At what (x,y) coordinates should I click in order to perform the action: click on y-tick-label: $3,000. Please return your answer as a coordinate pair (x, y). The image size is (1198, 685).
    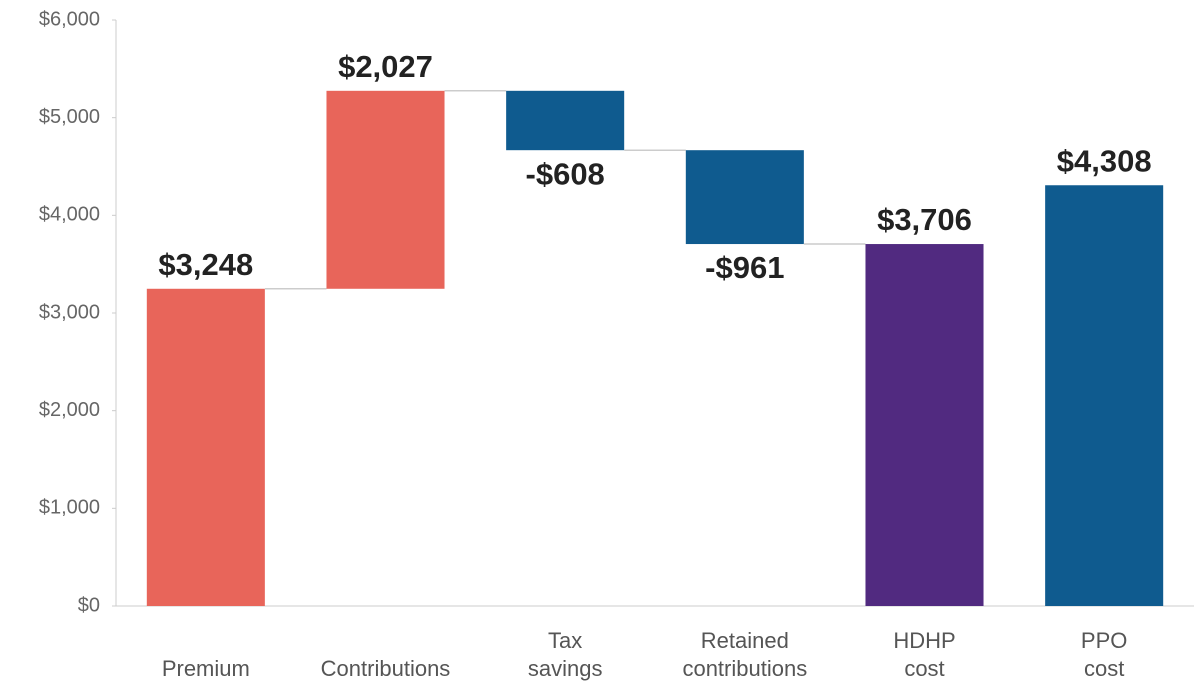
    Looking at the image, I should click on (69, 312).